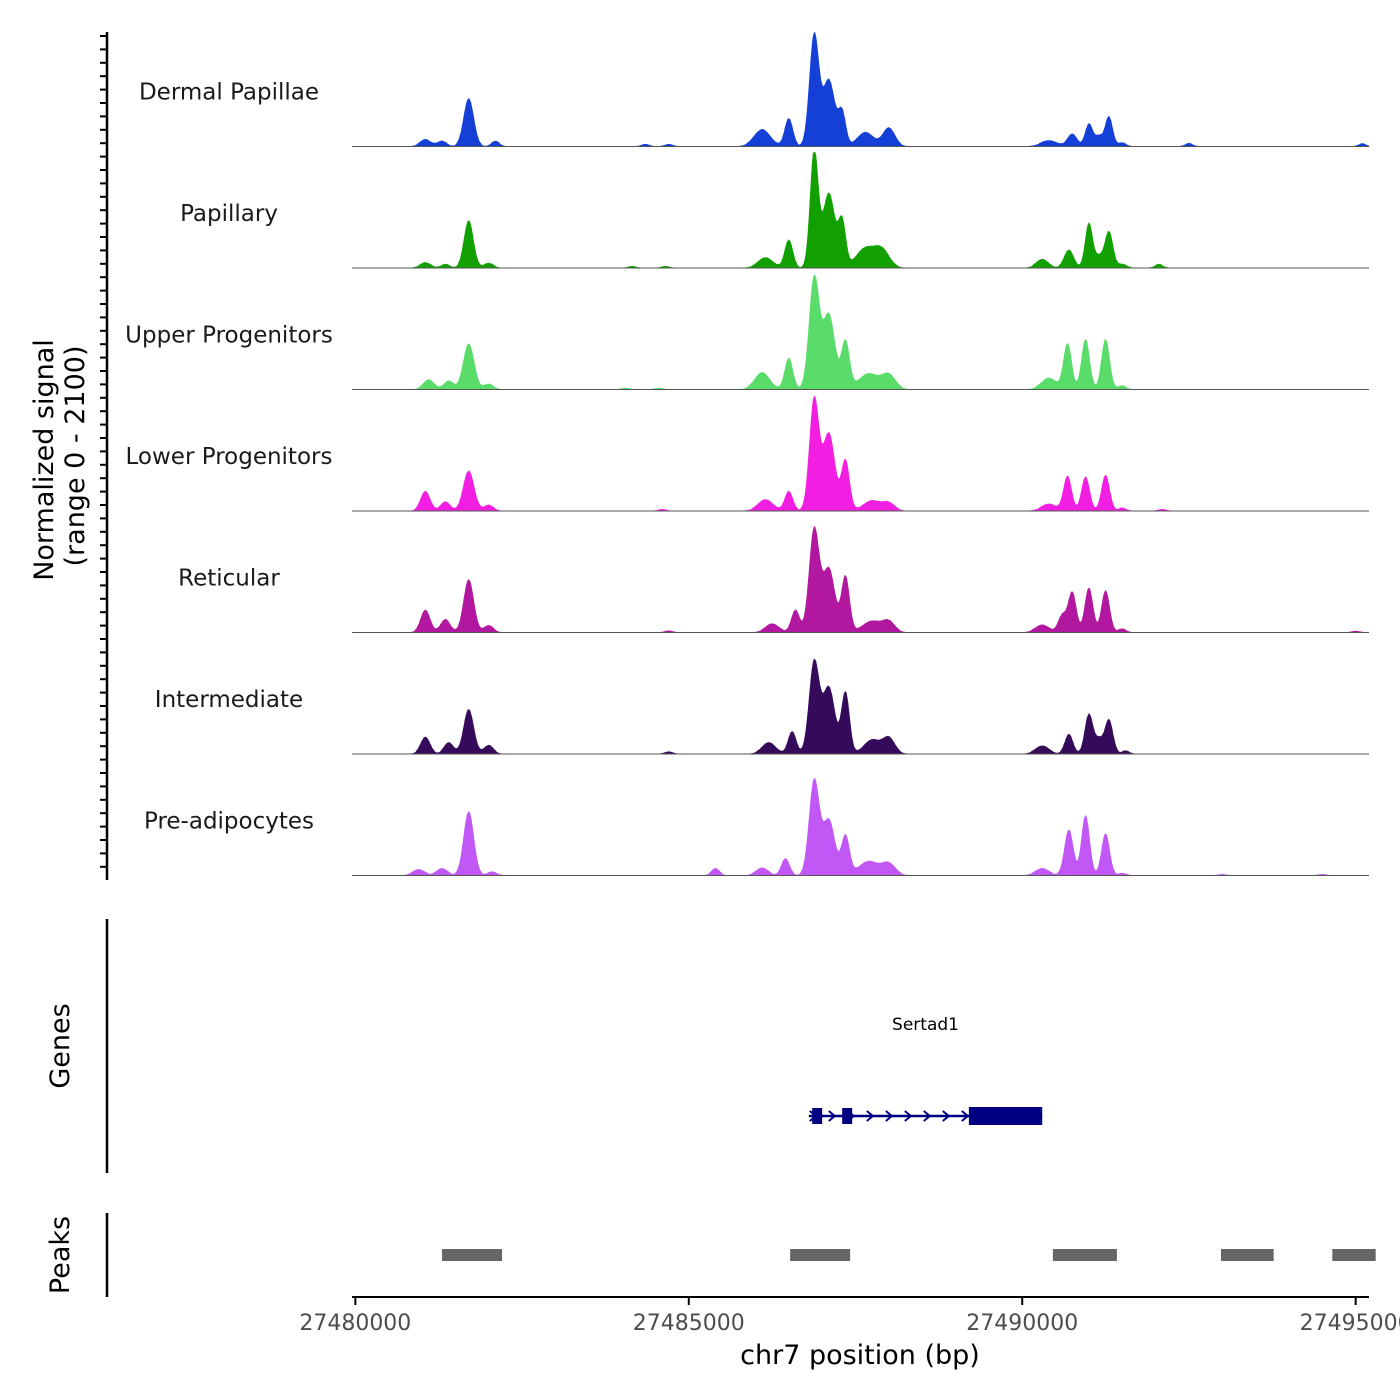  I want to click on y-axis-range-label: (range 0 - 2100), so click(75, 456).